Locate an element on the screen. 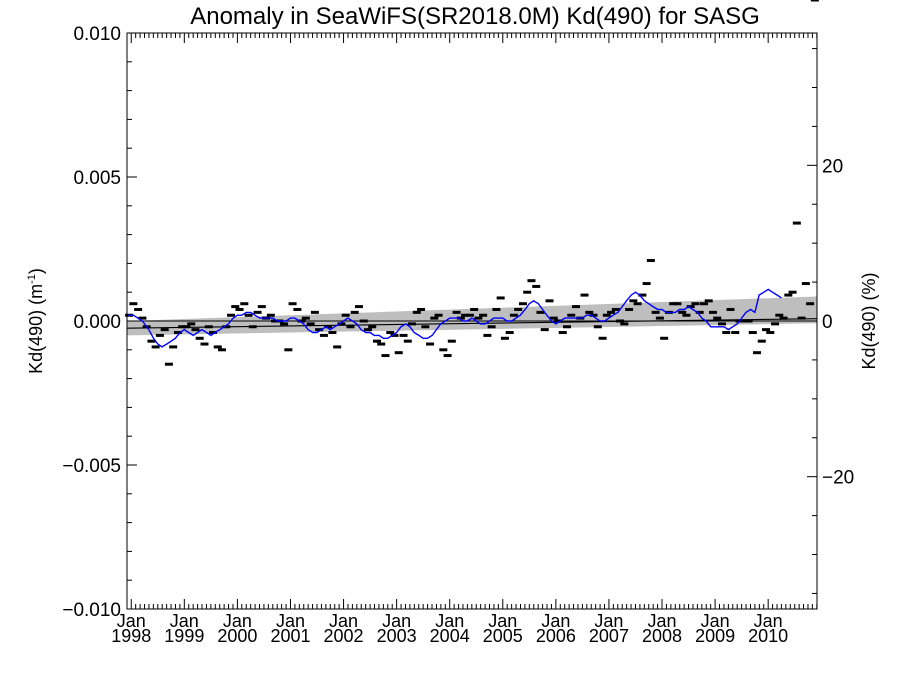  x-tick-year-label: 2010 is located at coordinates (768, 636).